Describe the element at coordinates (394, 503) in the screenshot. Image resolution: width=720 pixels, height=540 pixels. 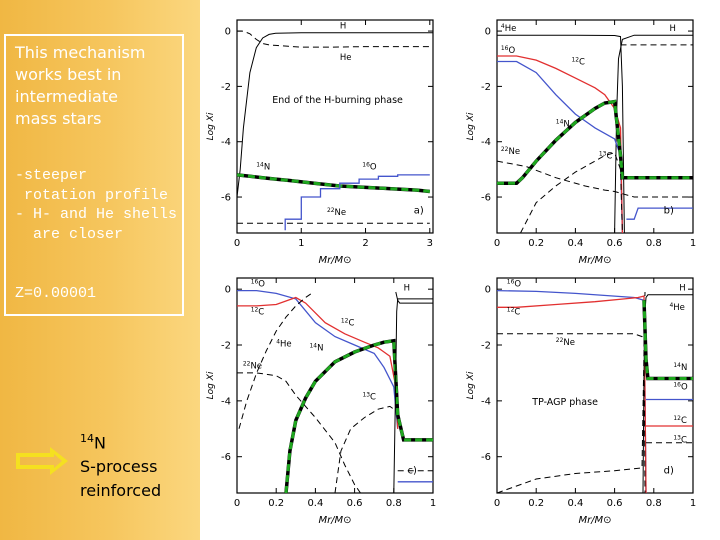
I see `x-tick-label: 0.8` at that location.